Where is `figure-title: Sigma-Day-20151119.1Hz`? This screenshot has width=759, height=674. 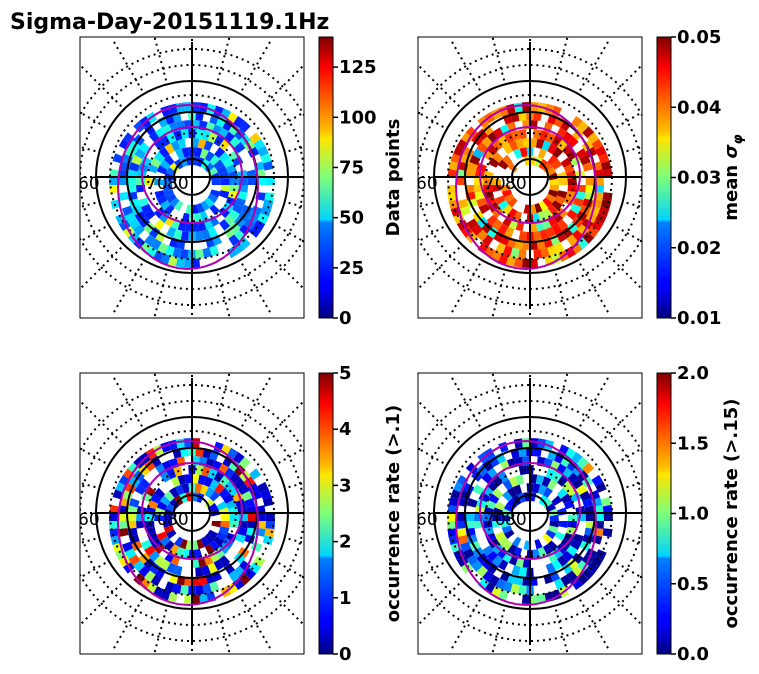
figure-title: Sigma-Day-20151119.1Hz is located at coordinates (169, 22).